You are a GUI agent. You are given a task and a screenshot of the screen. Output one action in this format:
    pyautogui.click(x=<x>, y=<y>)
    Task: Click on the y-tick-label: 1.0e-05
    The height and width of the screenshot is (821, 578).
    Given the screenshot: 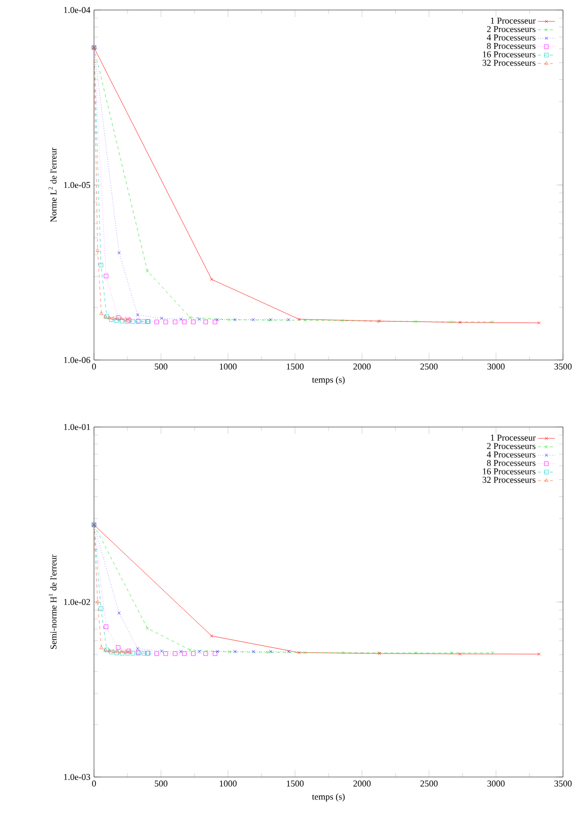 What is the action you would take?
    pyautogui.click(x=77, y=185)
    